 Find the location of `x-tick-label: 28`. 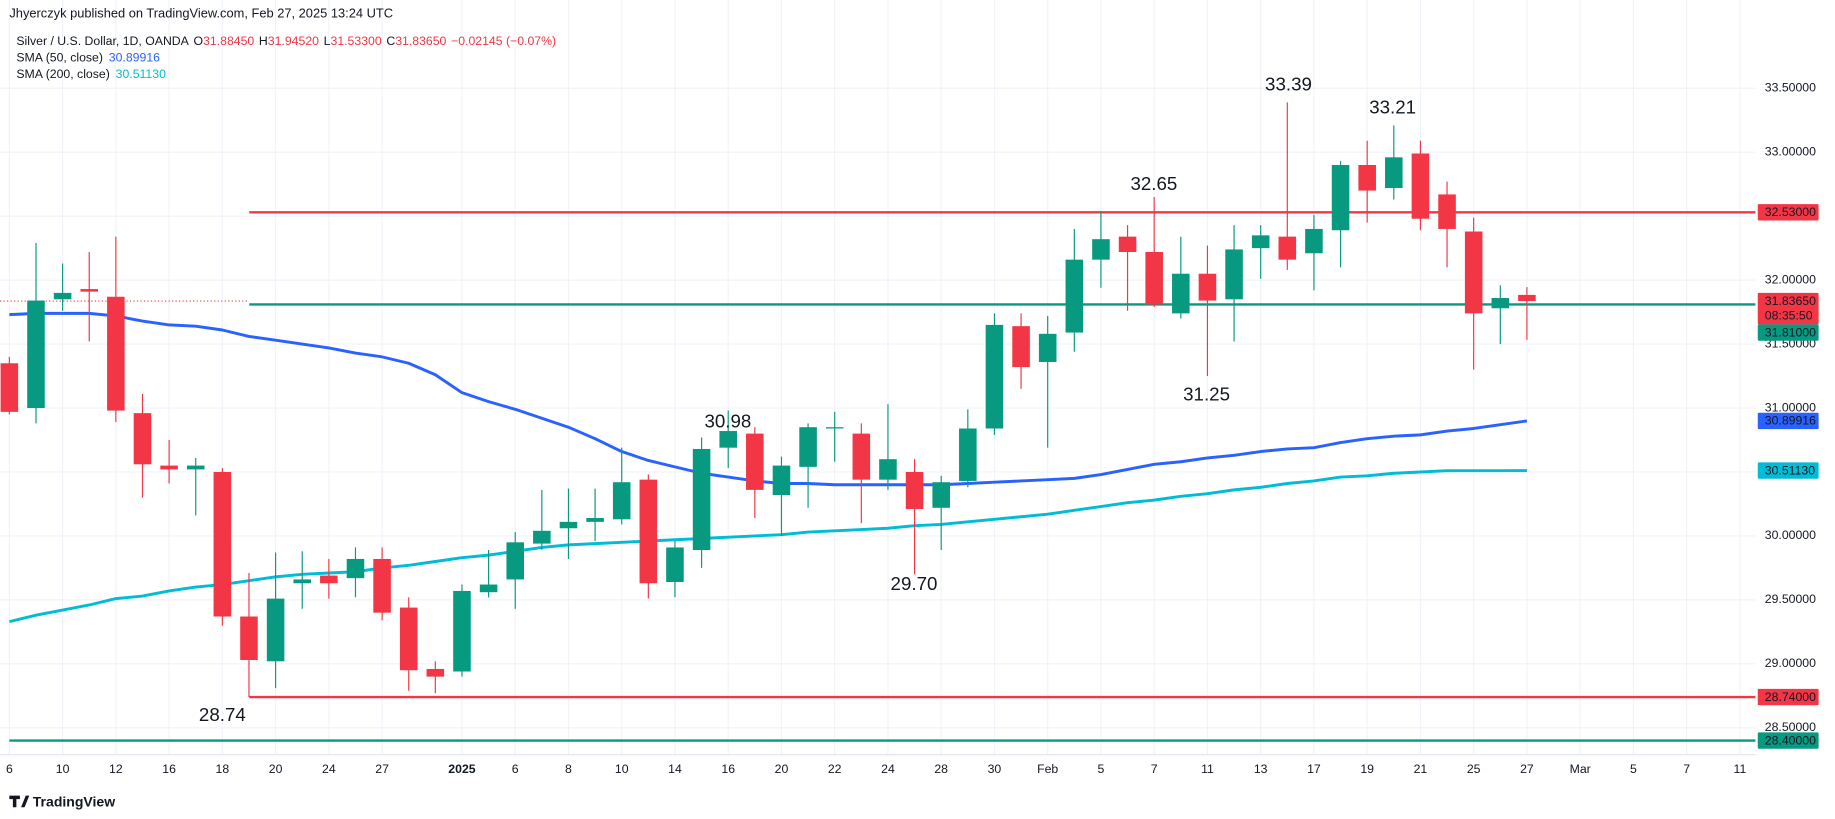

x-tick-label: 28 is located at coordinates (941, 769).